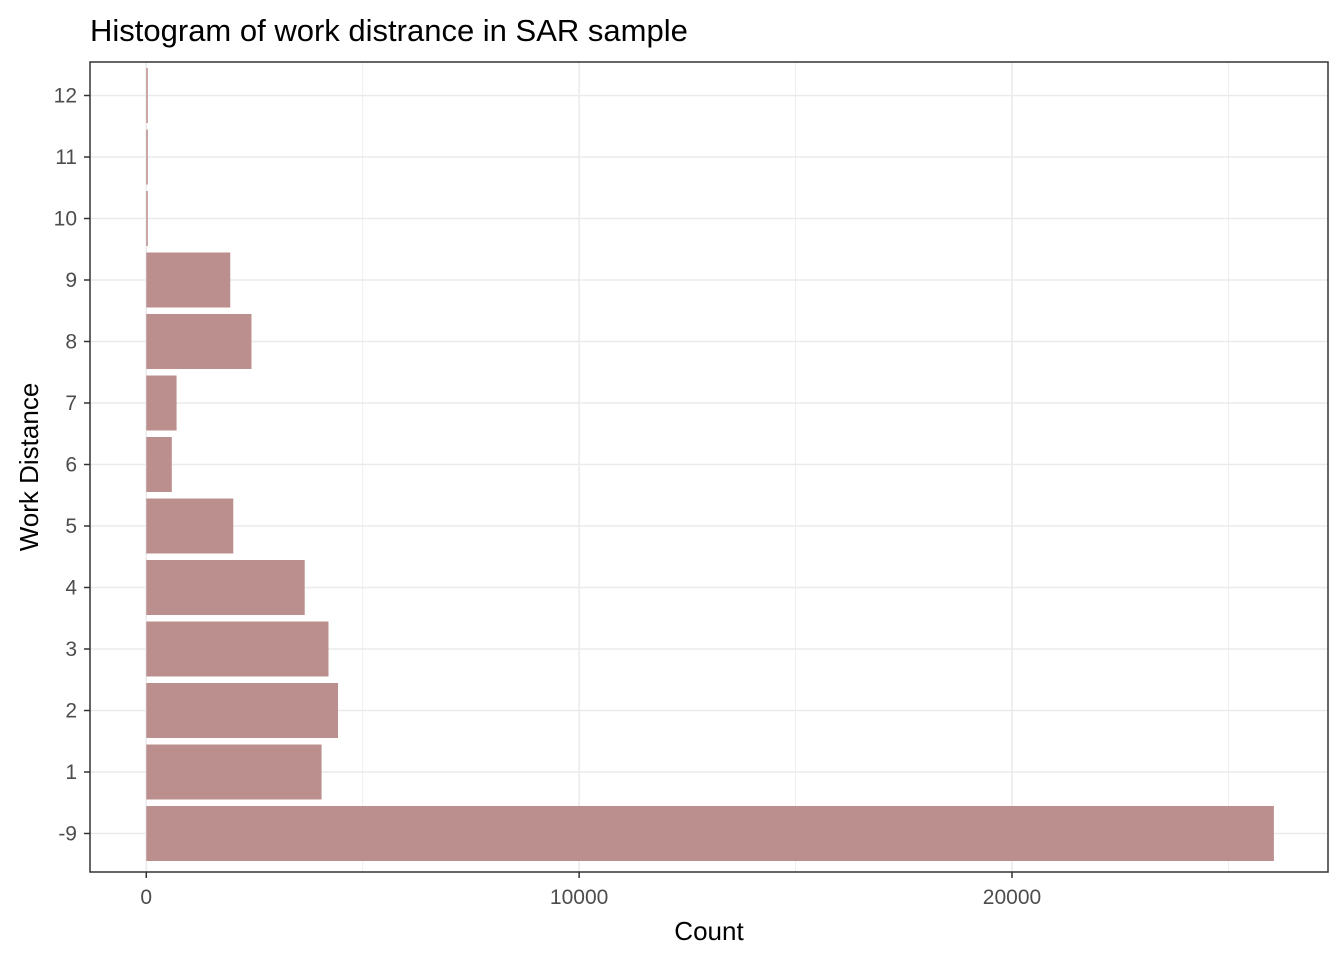 The height and width of the screenshot is (960, 1344). Describe the element at coordinates (71, 588) in the screenshot. I see `y-tick-label: 4` at that location.